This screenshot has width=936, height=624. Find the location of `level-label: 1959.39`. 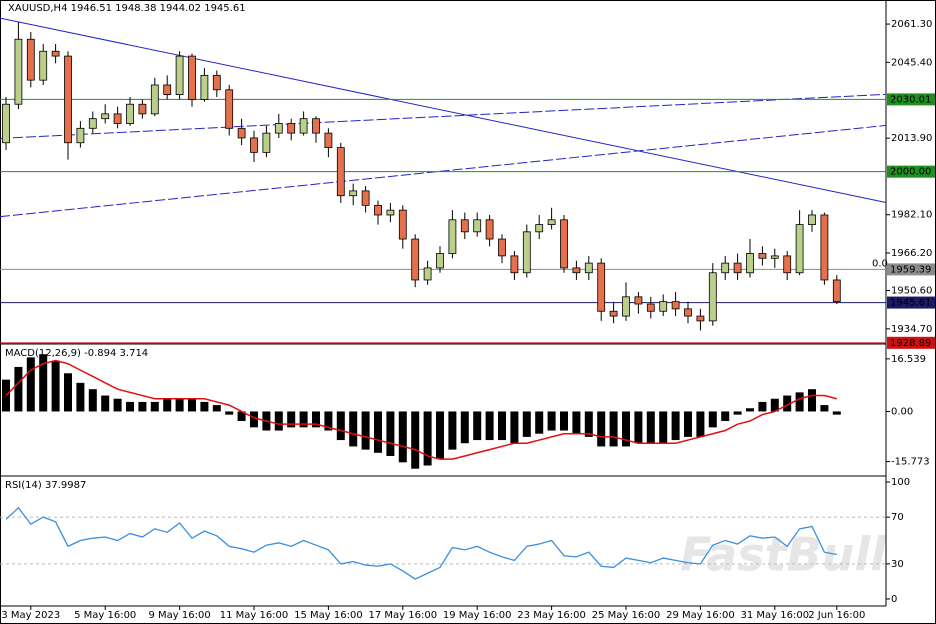

level-label: 1959.39 is located at coordinates (910, 269).